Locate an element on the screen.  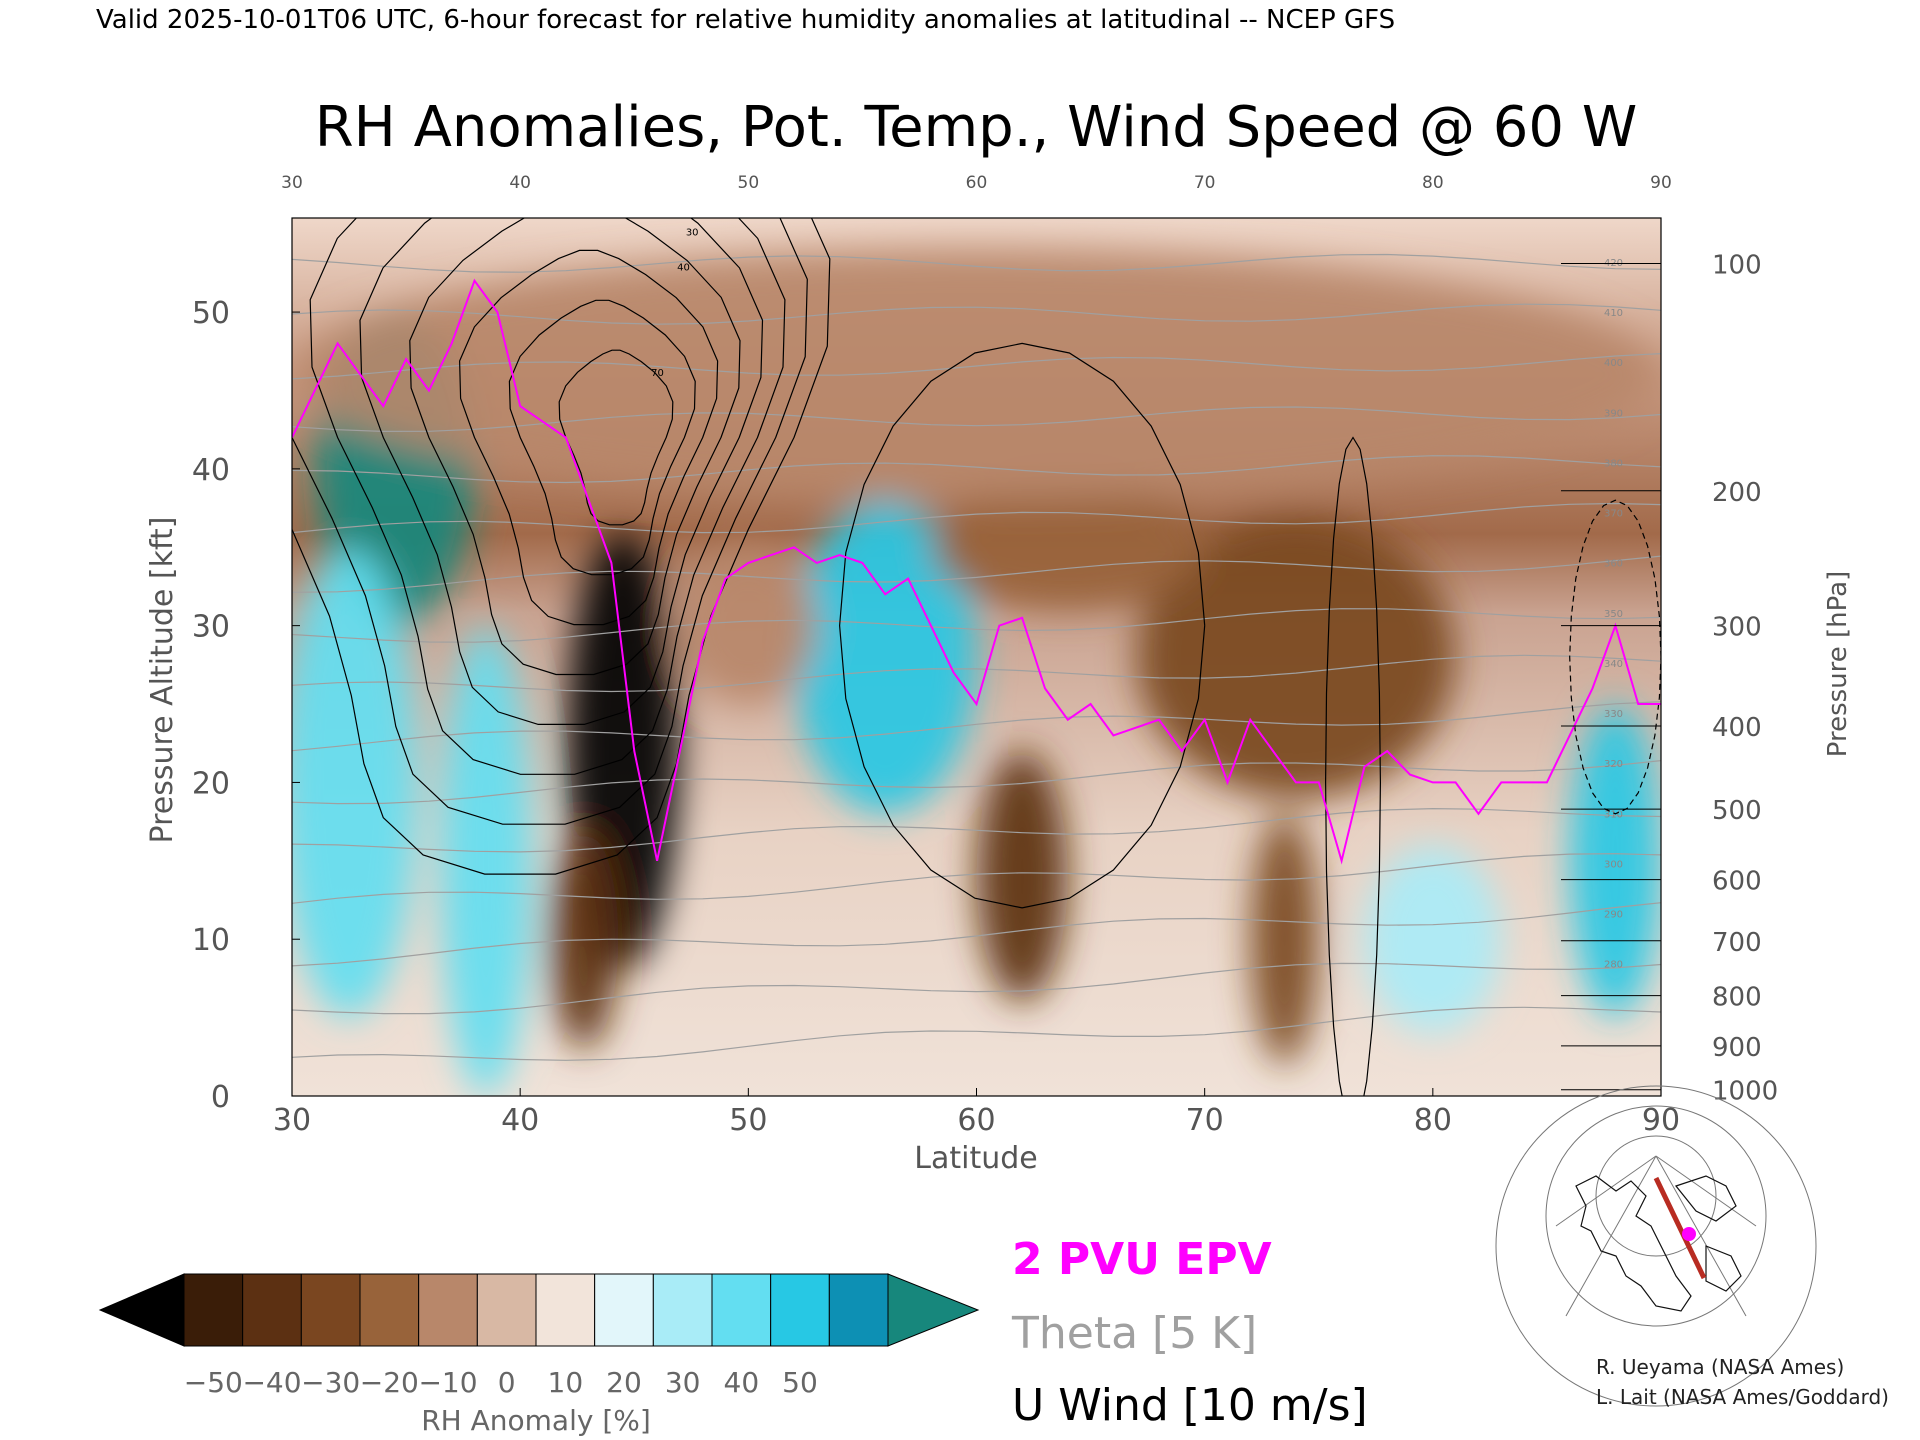
map-latitude-ring-inner is located at coordinates (1656, 1196).